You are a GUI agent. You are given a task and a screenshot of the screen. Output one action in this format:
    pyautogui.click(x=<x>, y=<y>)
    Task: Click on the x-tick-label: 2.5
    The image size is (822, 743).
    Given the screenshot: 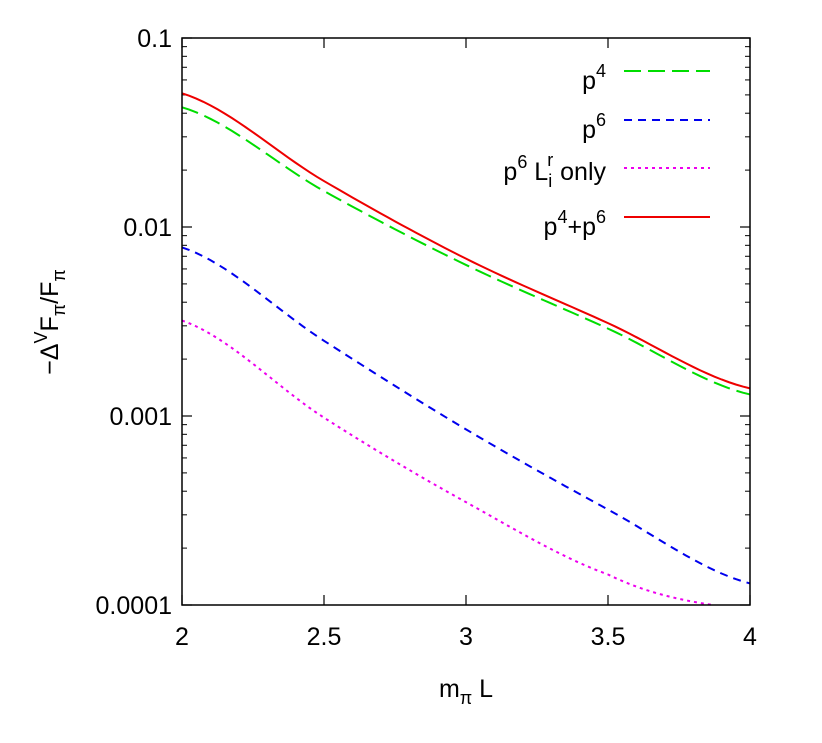 What is the action you would take?
    pyautogui.click(x=324, y=637)
    